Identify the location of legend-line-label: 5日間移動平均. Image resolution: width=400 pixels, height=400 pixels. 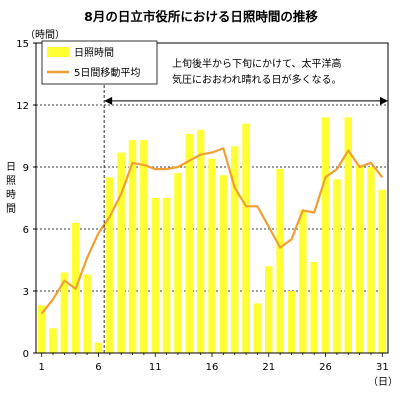
(107, 72).